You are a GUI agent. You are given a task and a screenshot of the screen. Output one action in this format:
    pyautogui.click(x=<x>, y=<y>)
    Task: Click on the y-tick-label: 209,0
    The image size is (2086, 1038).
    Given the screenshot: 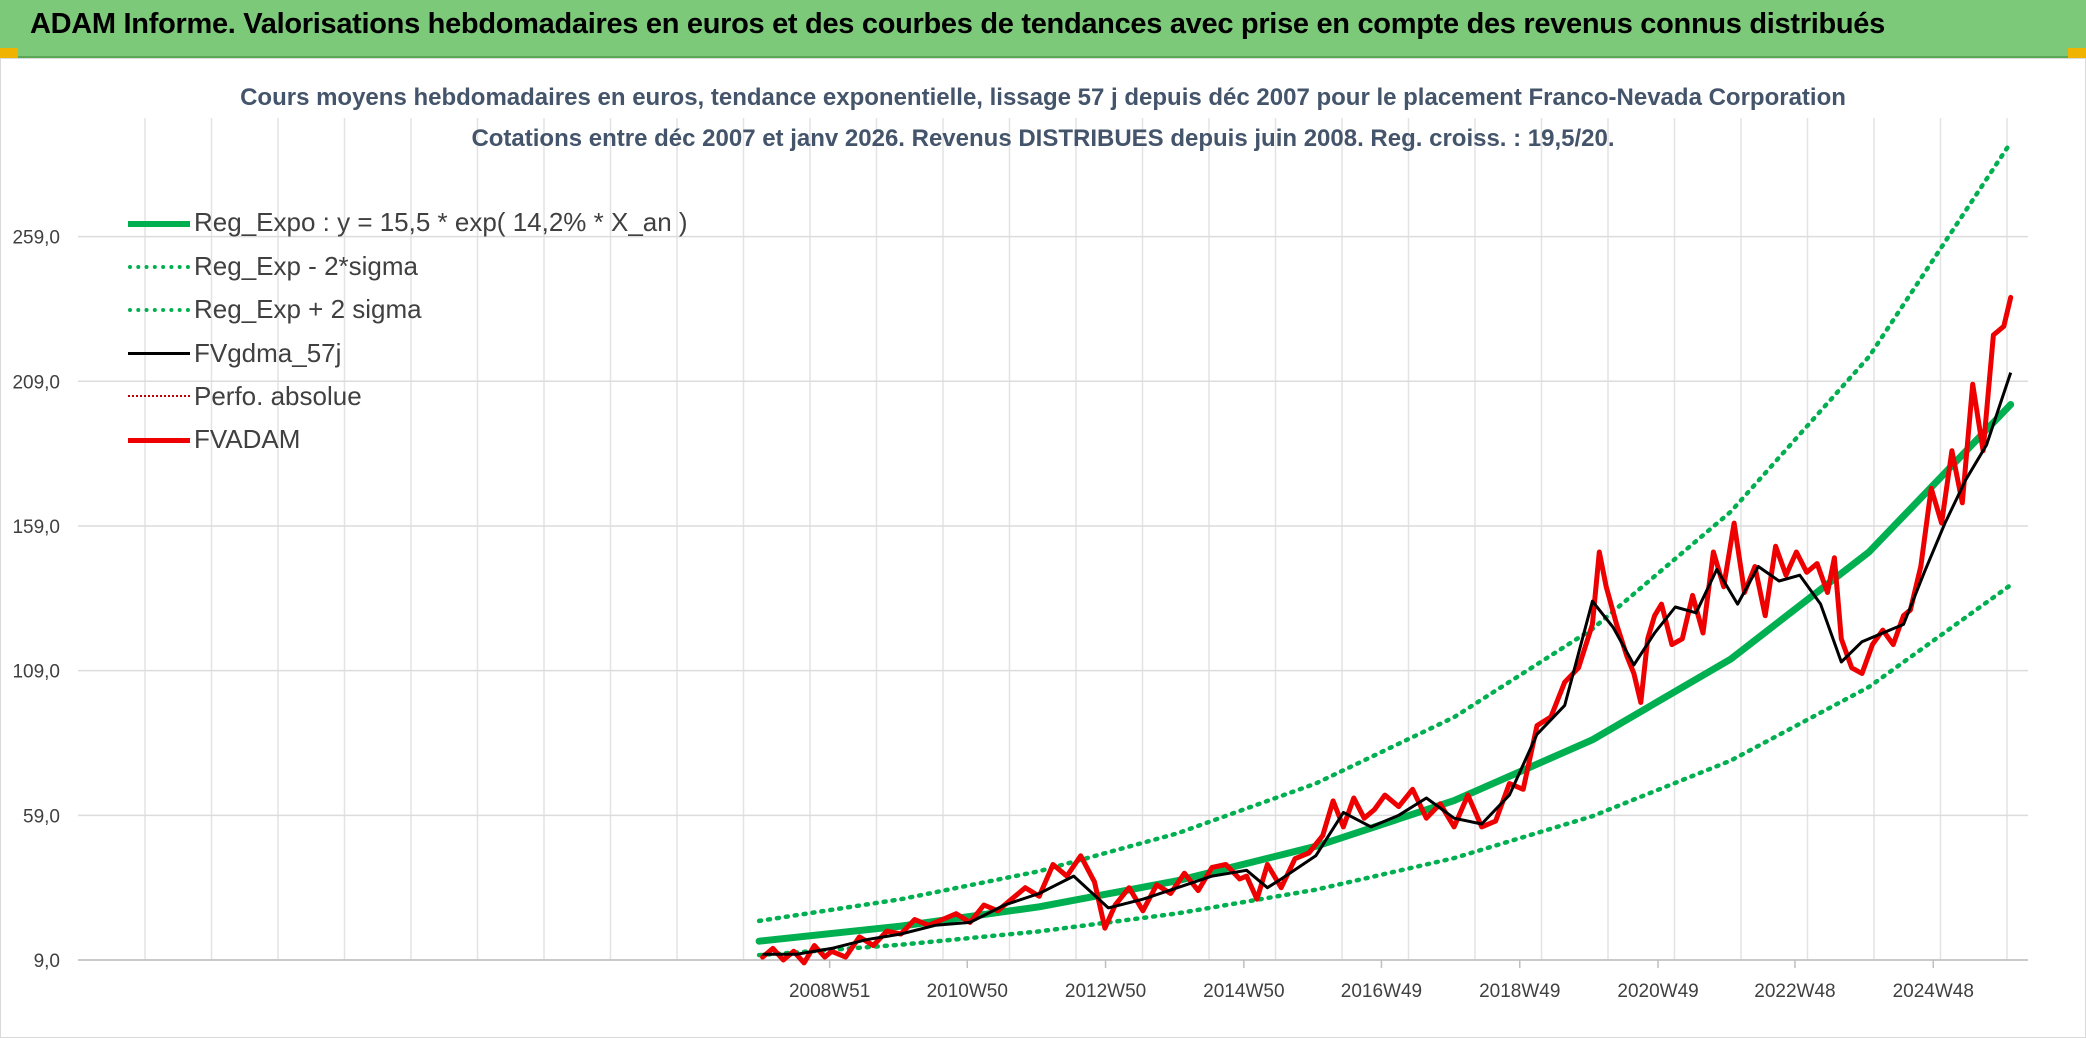 What is the action you would take?
    pyautogui.click(x=36, y=382)
    